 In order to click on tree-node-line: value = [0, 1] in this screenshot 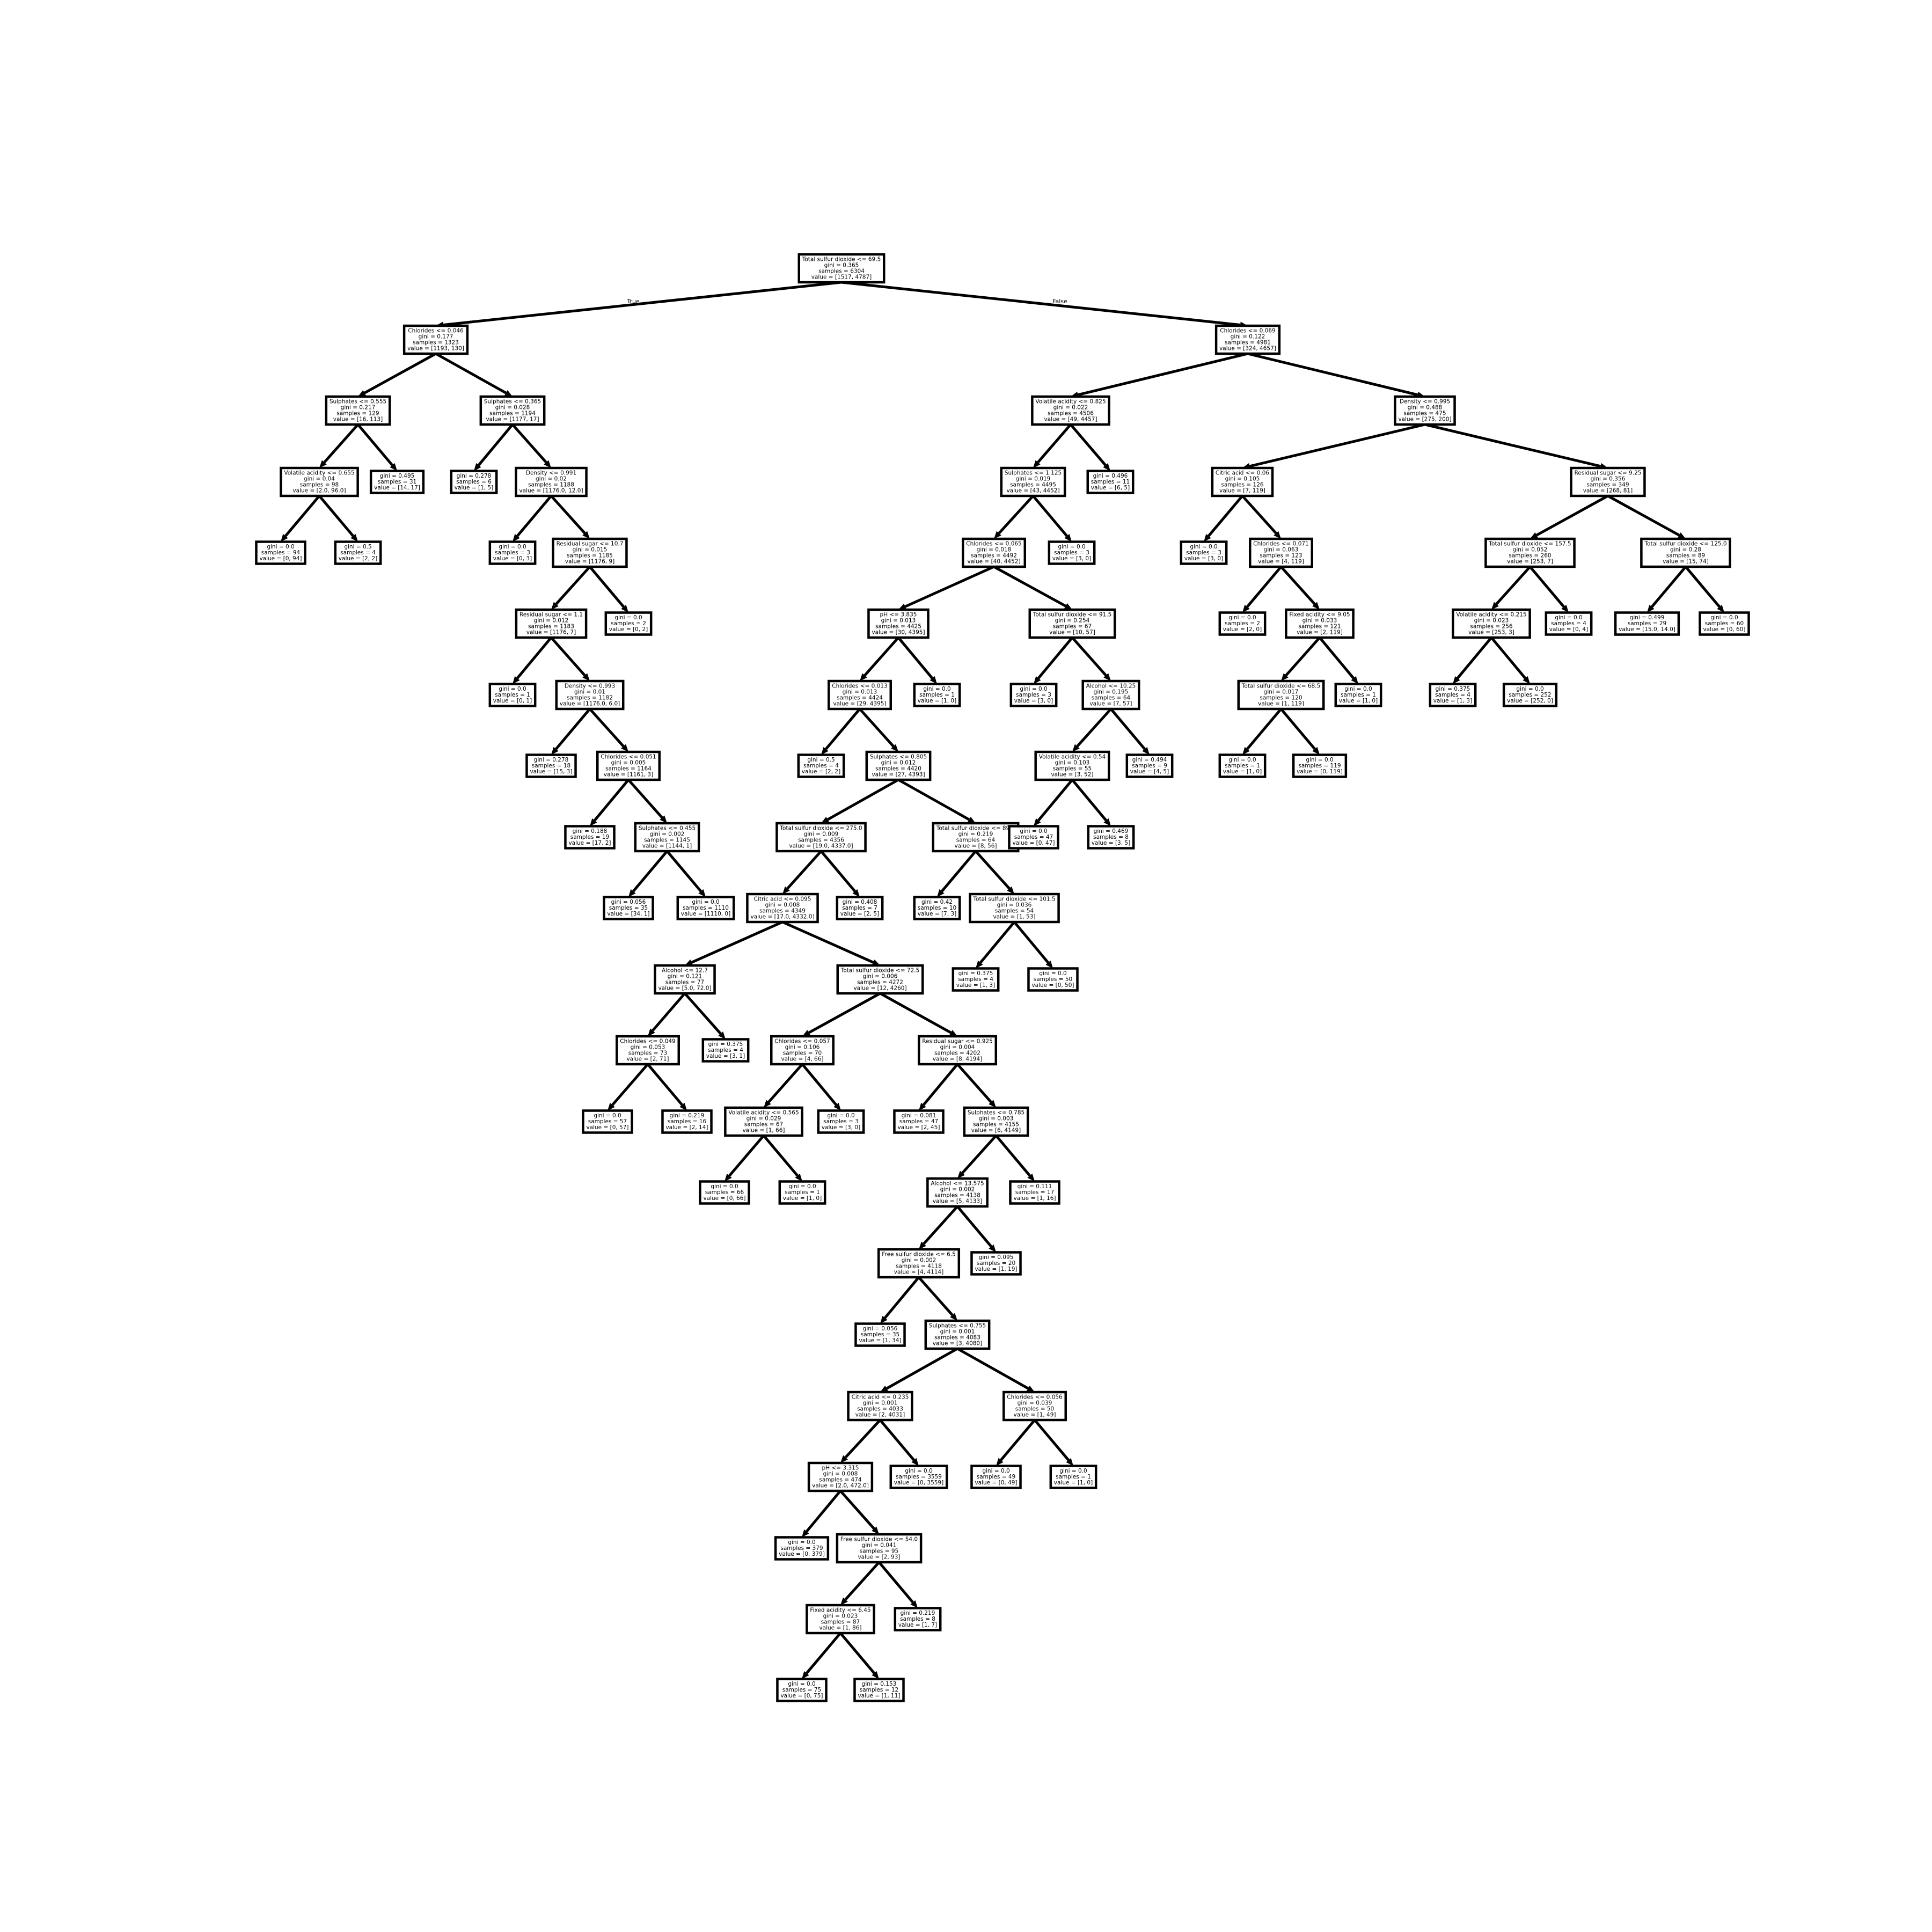, I will do `click(512, 701)`.